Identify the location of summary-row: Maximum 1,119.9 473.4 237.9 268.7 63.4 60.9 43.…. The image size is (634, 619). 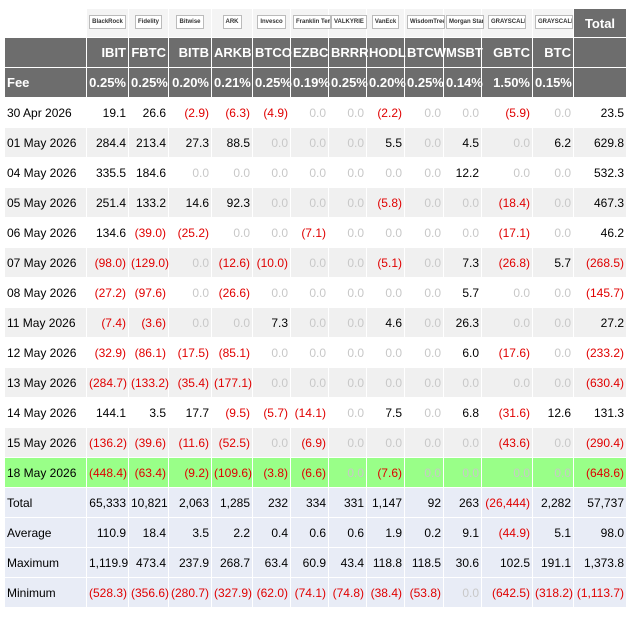
(315, 562).